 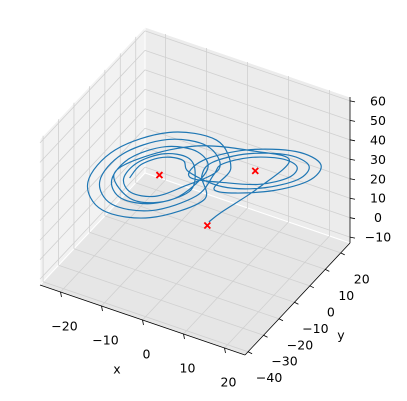 I want to click on z-tick-label: 10, so click(x=378, y=198).